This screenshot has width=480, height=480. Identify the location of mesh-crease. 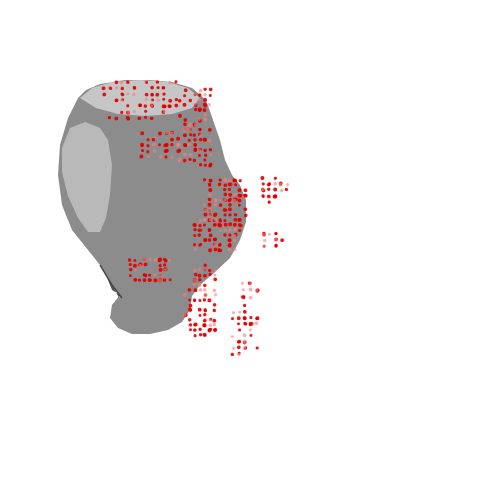
(111, 281).